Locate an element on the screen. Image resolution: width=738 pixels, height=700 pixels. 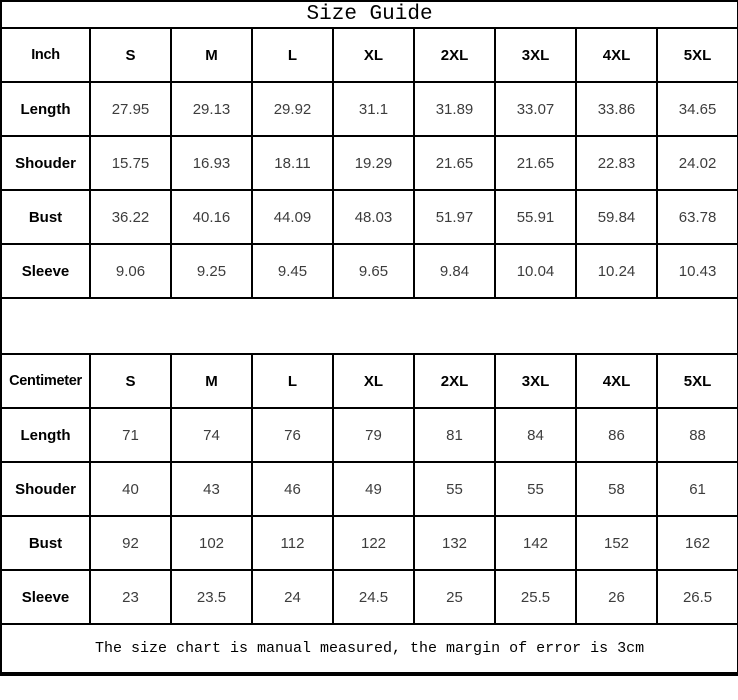
size-value-cell: 10.43 is located at coordinates (696, 271).